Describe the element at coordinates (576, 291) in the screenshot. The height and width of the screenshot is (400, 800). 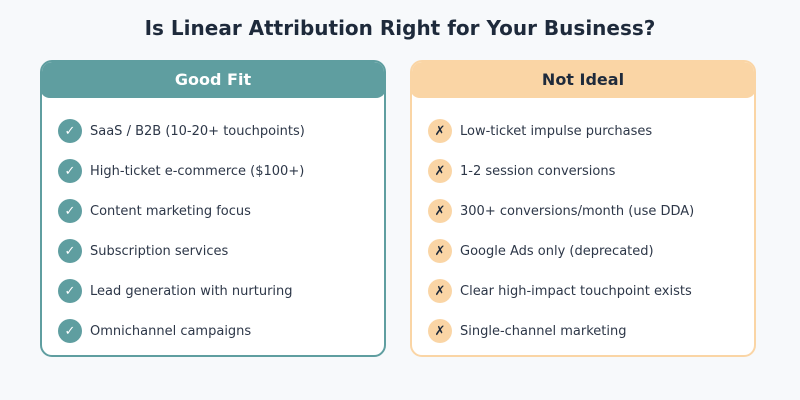
I see `list-item-label: Clear high-impact touchpoint exists` at that location.